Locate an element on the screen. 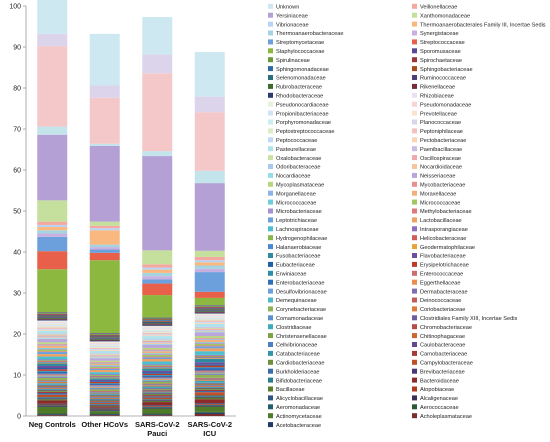 The image size is (550, 442). bar-stack is located at coordinates (209, 233).